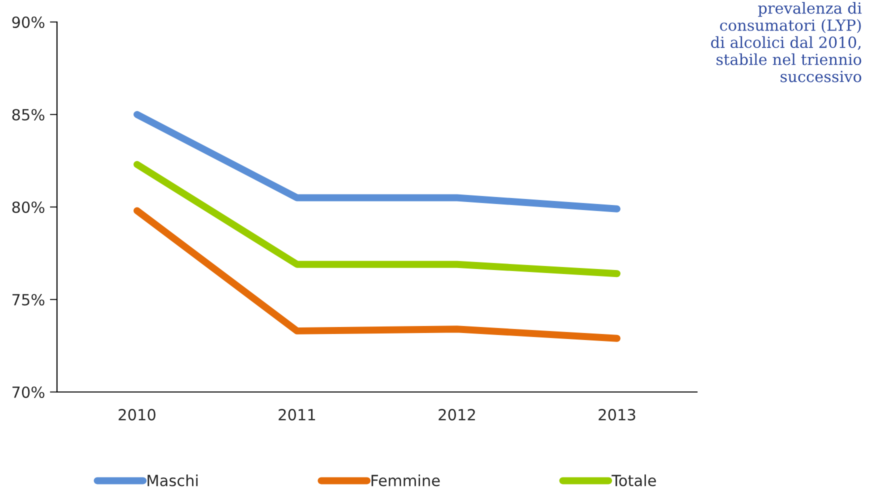  I want to click on x-tick-label: 2013, so click(617, 414).